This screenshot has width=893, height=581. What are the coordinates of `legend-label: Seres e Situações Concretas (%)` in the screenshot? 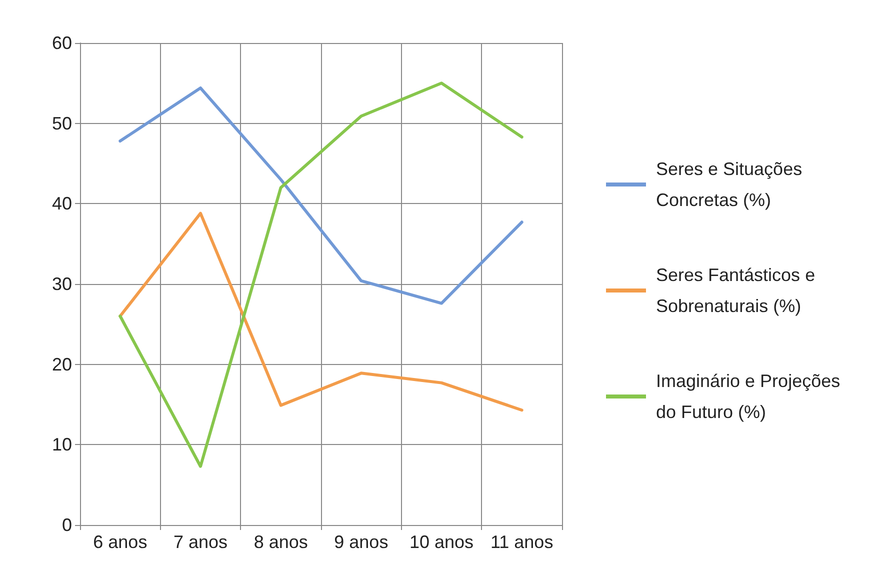 It's located at (732, 184).